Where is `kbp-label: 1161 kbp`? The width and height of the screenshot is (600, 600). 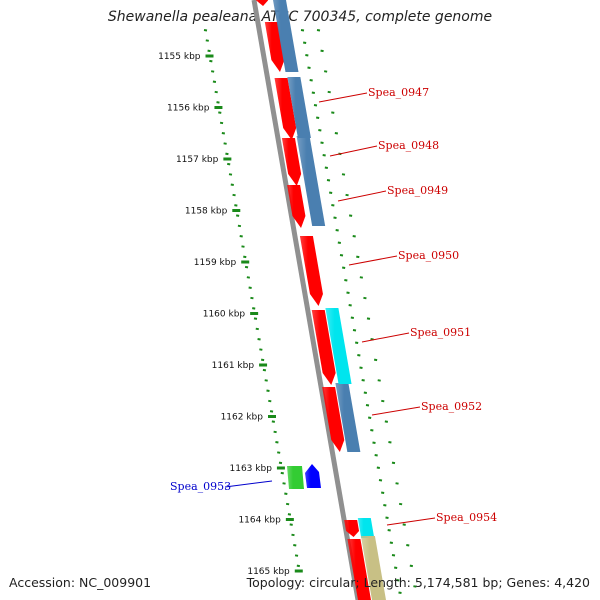 kbp-label: 1161 kbp is located at coordinates (233, 366).